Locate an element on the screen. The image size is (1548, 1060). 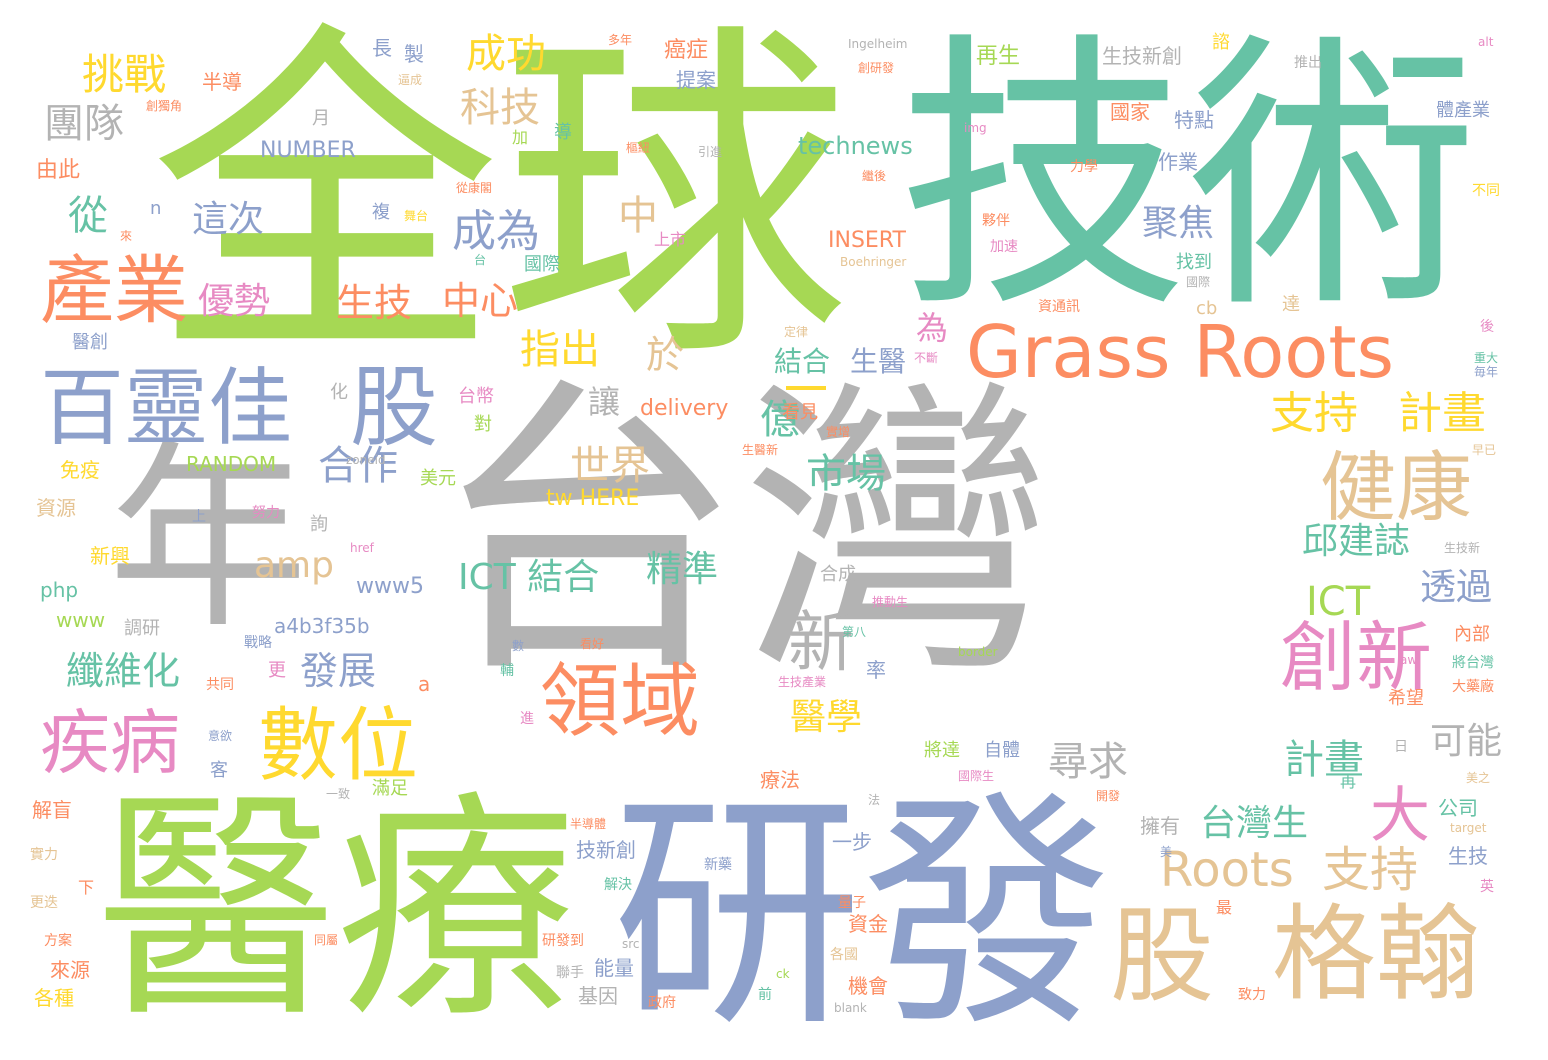
word: 由此 is located at coordinates (58, 170).